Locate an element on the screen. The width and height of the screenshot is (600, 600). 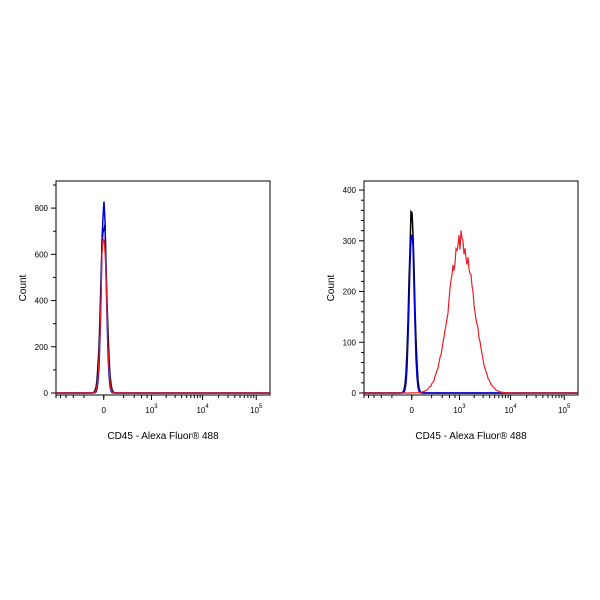
y-tick-label: 800 is located at coordinates (42, 208).